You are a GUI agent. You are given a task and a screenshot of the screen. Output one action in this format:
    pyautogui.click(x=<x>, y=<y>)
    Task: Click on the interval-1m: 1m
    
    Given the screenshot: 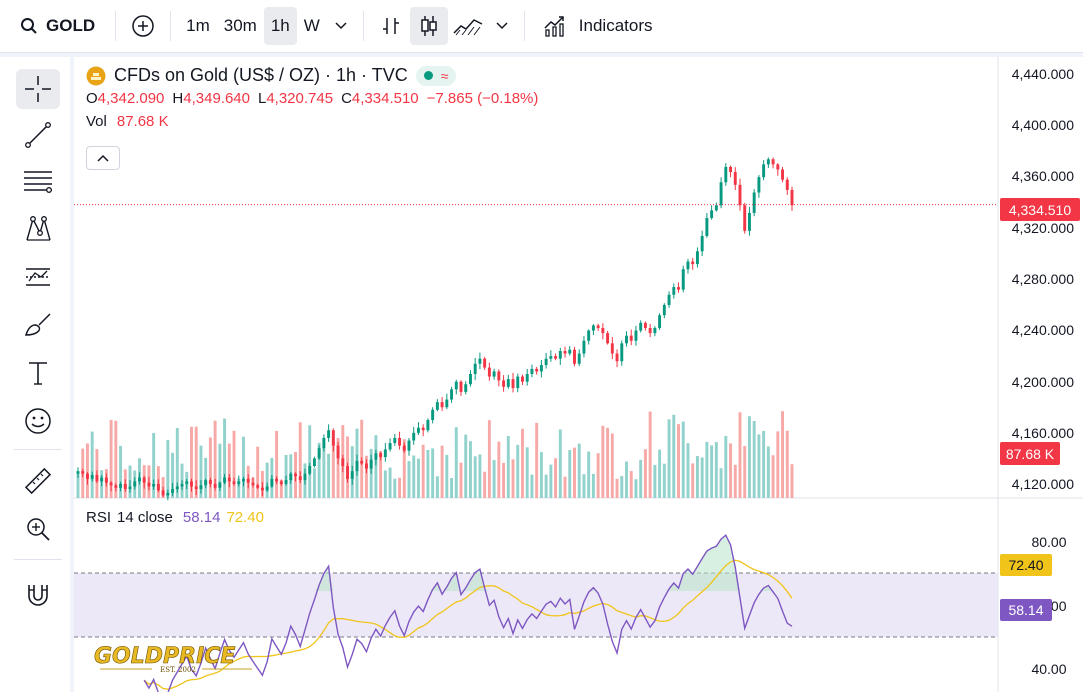 What is the action you would take?
    pyautogui.click(x=198, y=25)
    